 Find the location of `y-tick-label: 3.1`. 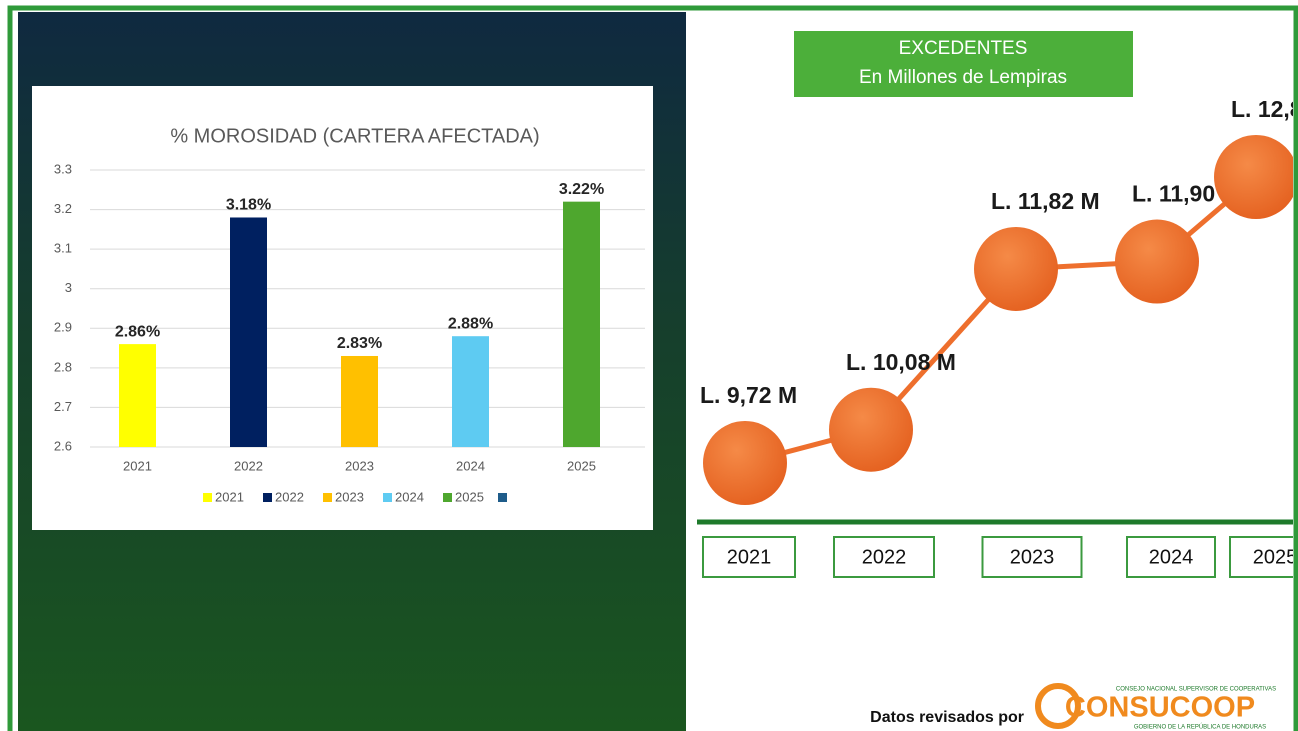

y-tick-label: 3.1 is located at coordinates (63, 248).